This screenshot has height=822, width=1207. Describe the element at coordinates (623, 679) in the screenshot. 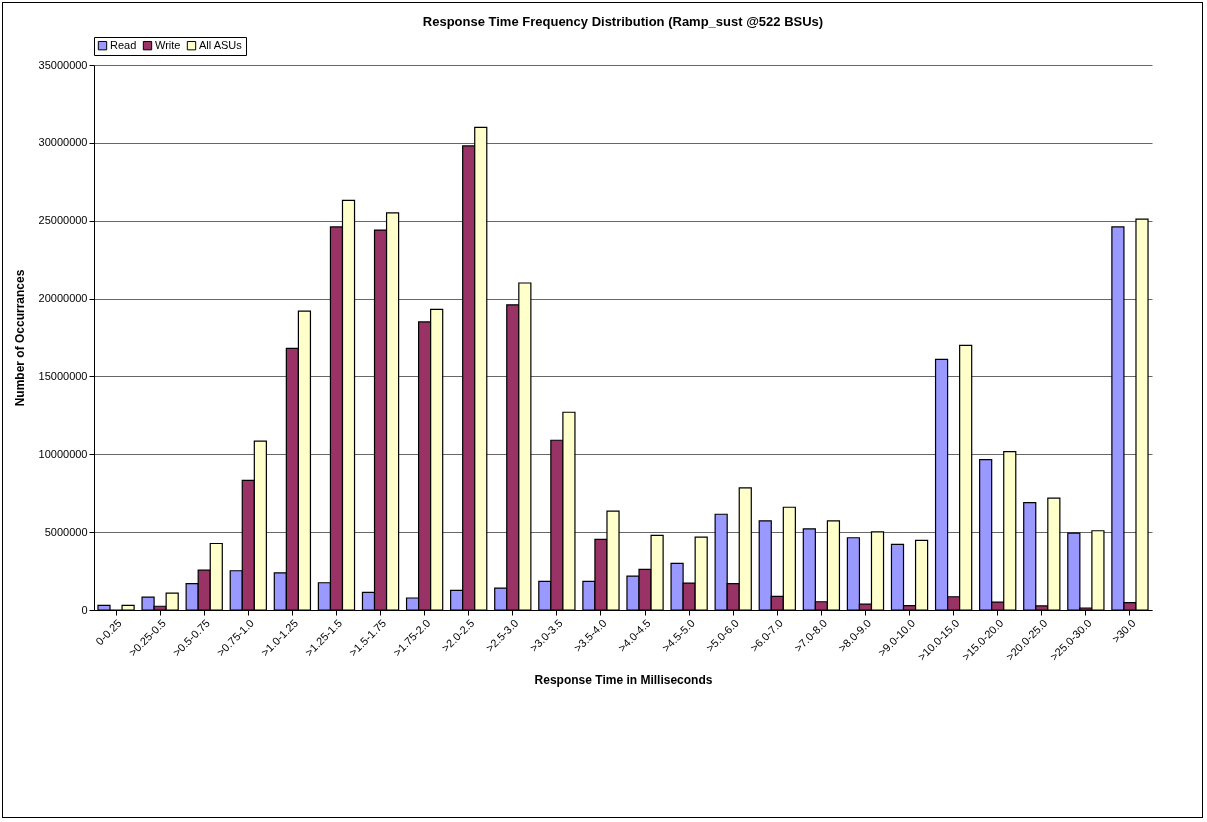

I see `x-axis-title: Response Time in Milliseconds` at that location.